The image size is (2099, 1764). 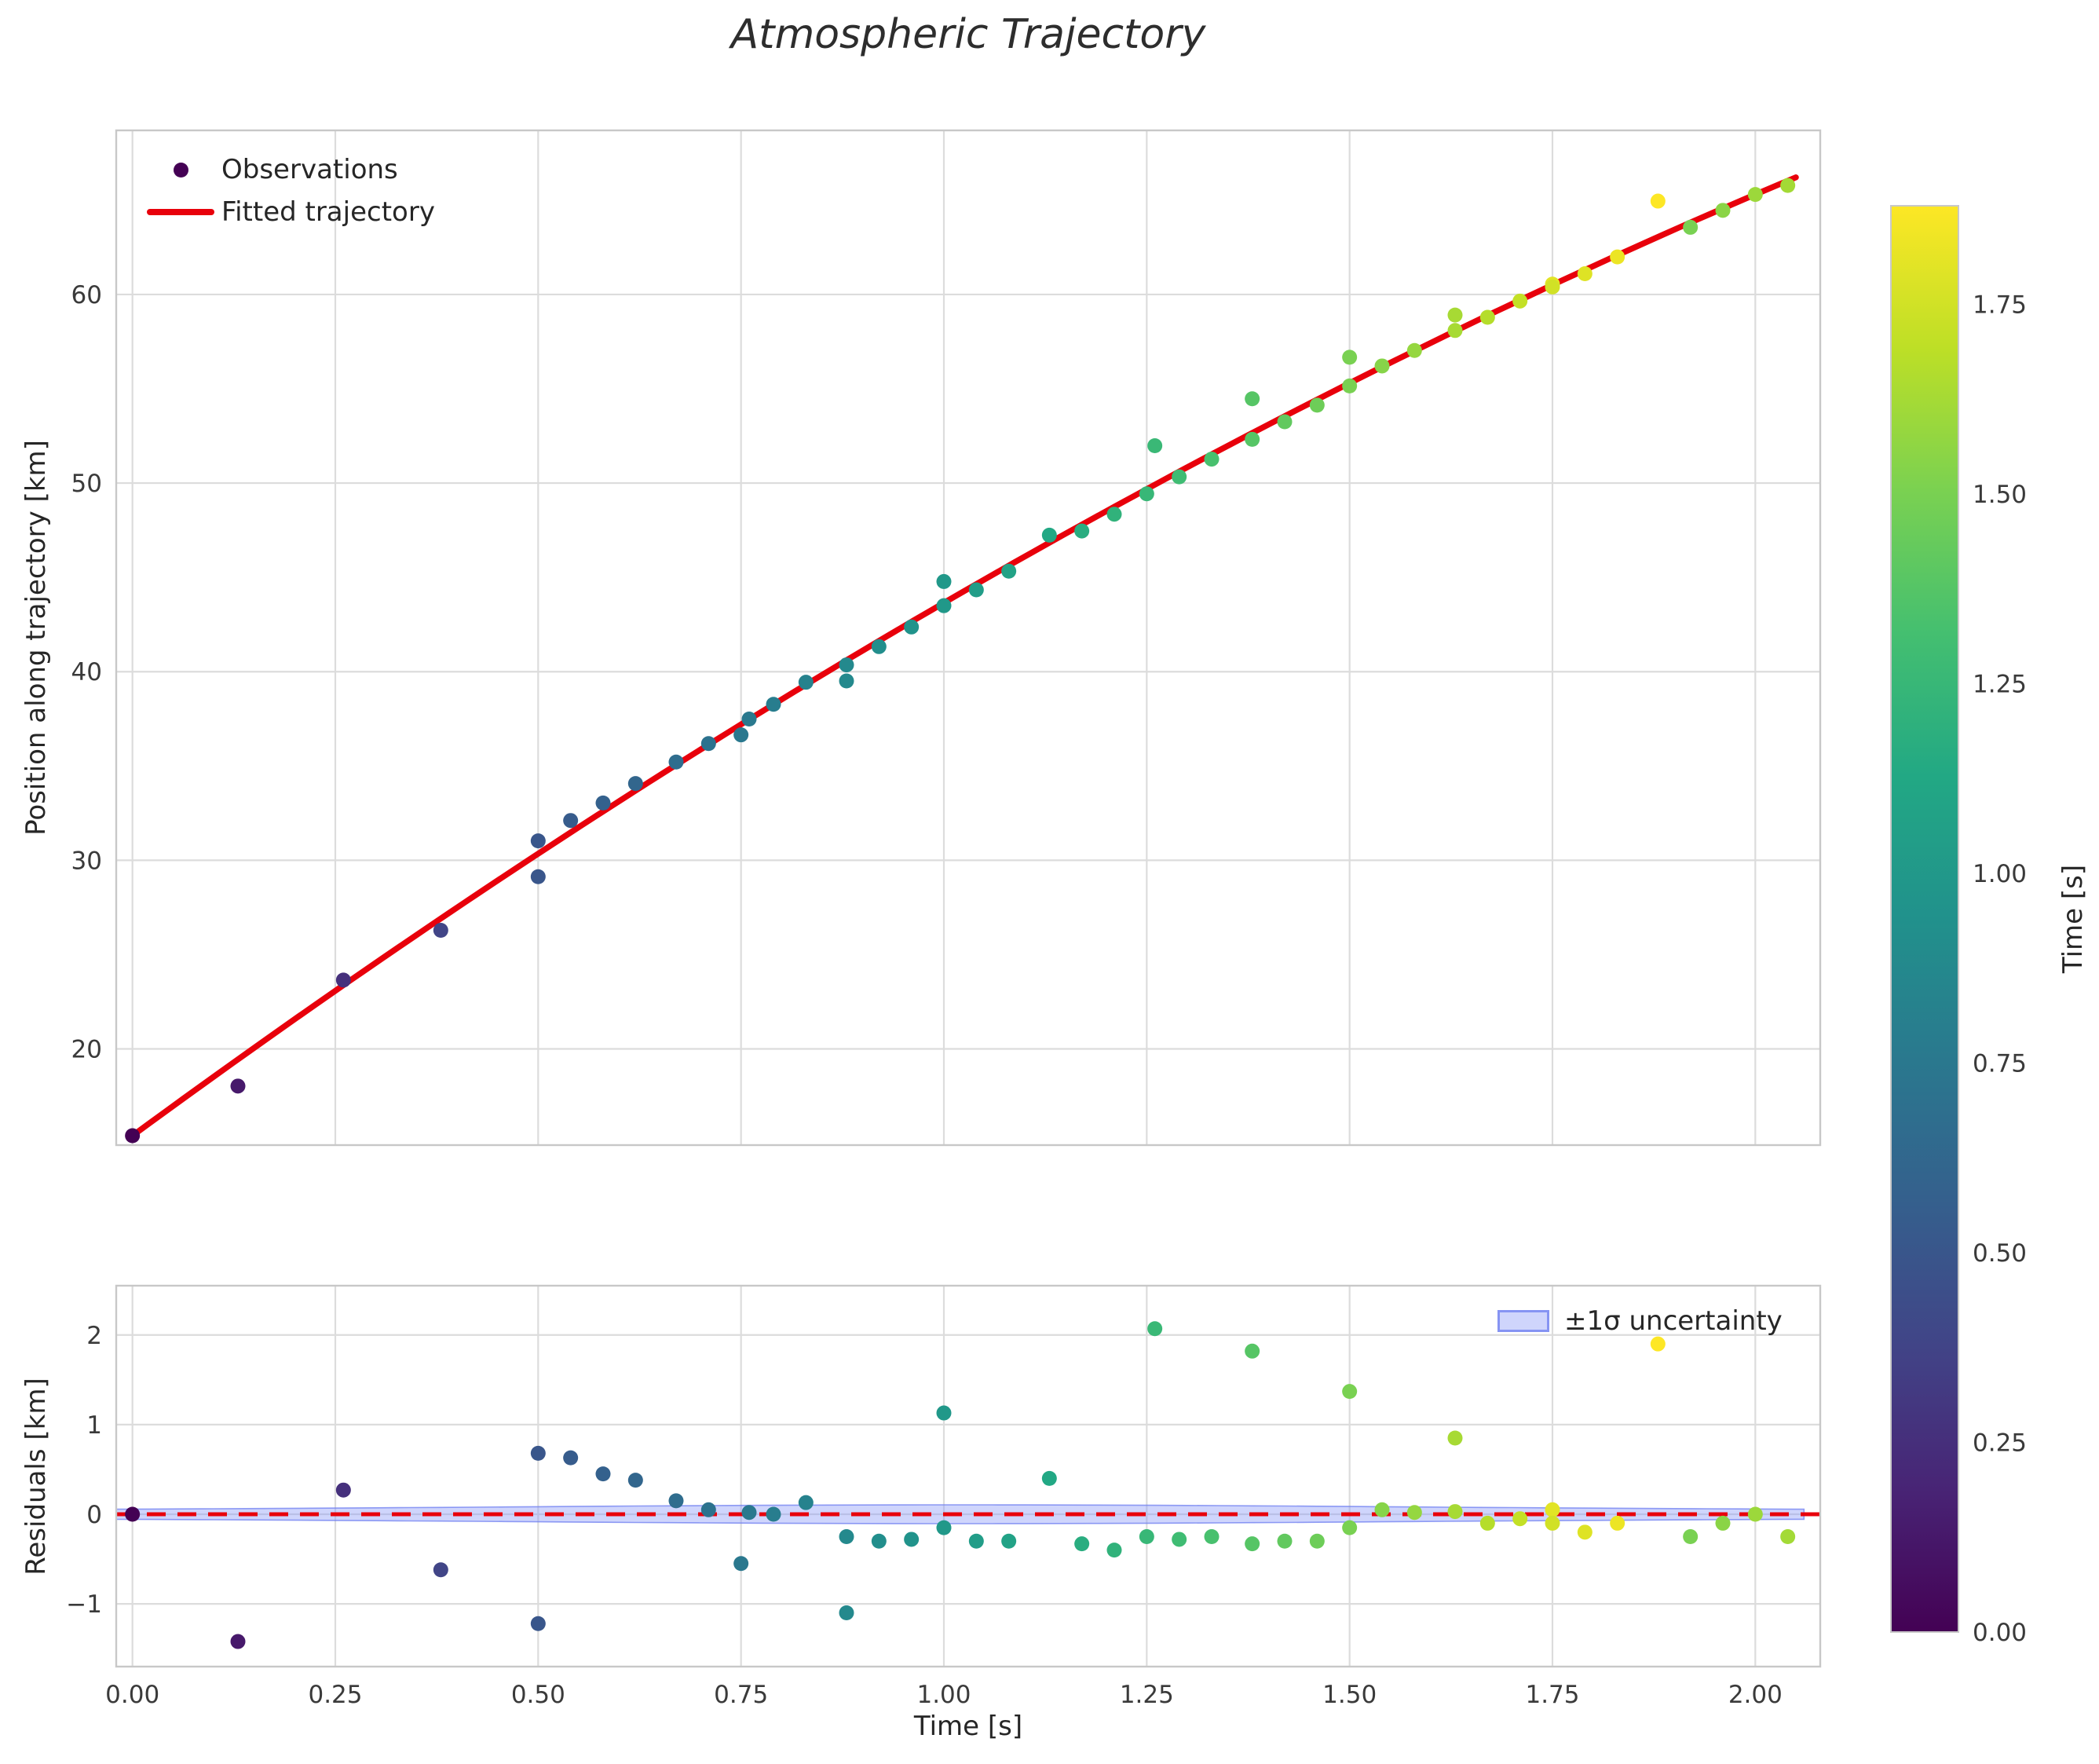 I want to click on svg-text: 30, so click(x=86, y=861).